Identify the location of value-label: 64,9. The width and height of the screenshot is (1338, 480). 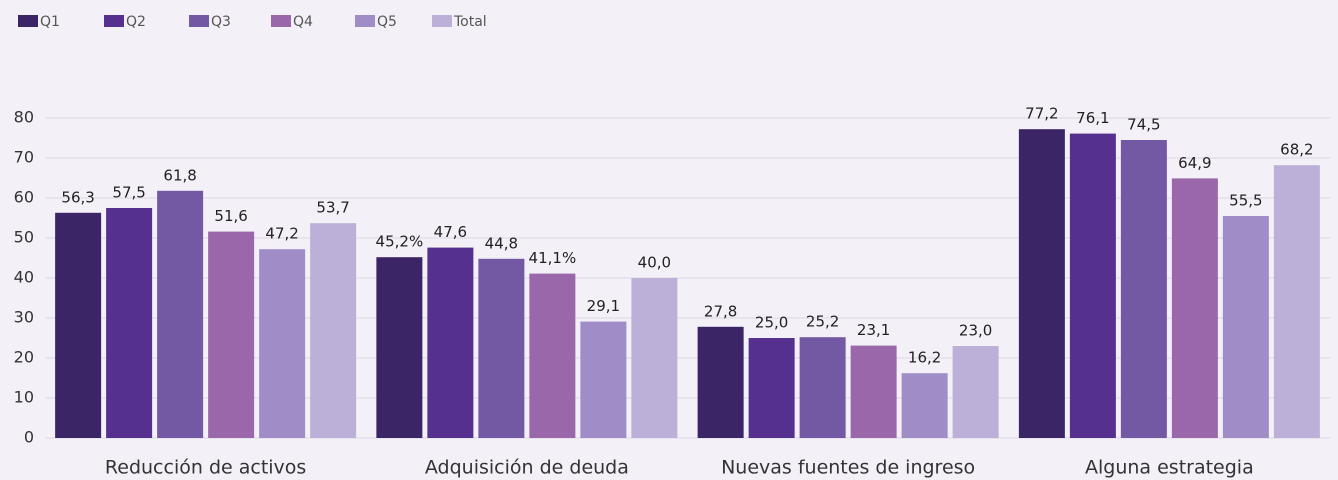
(1194, 163).